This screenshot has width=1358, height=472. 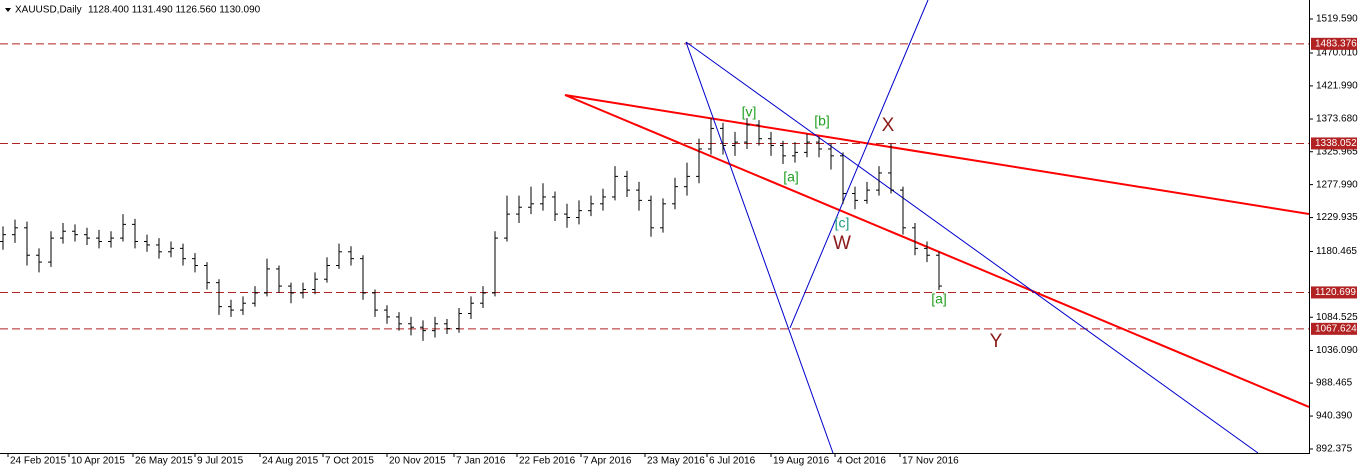 I want to click on x-tick-label: 20 Nov 2015, so click(x=417, y=461).